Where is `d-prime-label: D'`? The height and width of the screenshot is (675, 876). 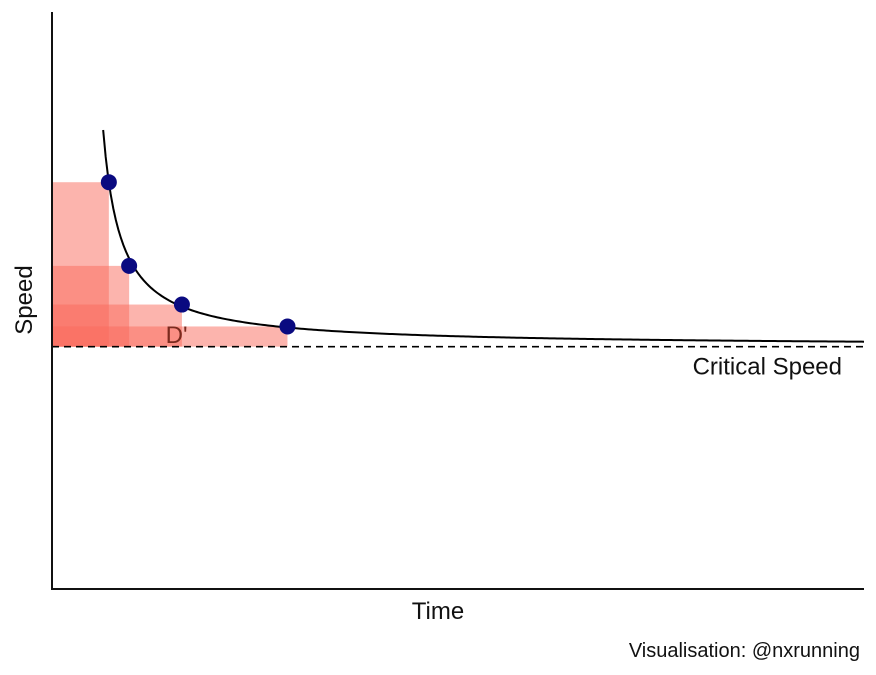
d-prime-label: D' is located at coordinates (177, 335).